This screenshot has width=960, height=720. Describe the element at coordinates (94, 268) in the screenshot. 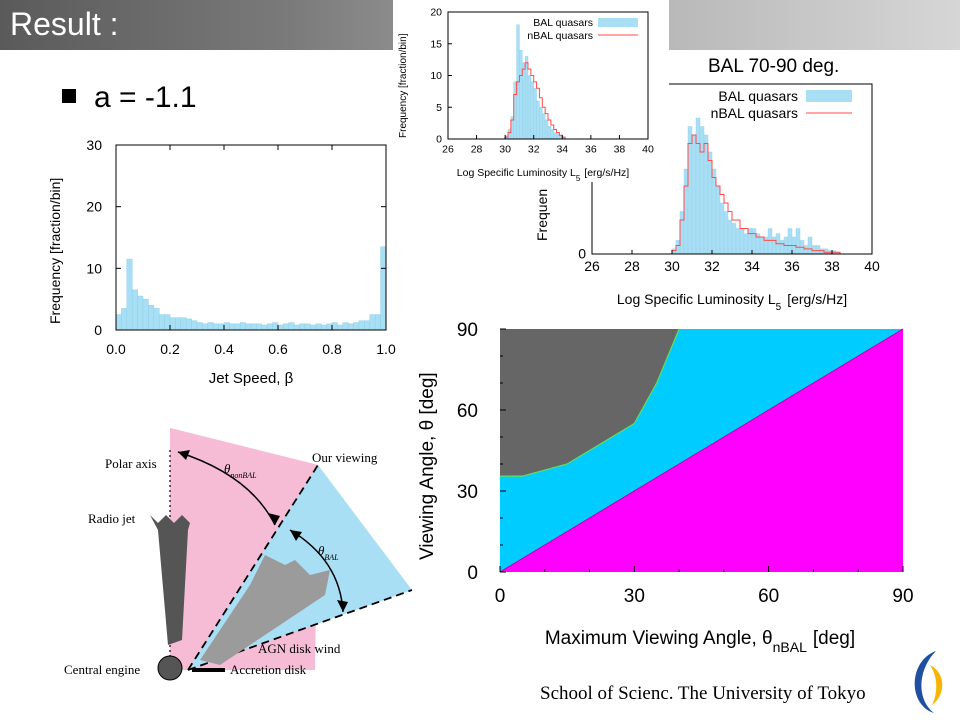

I see `jet-ytick-label: 10` at that location.